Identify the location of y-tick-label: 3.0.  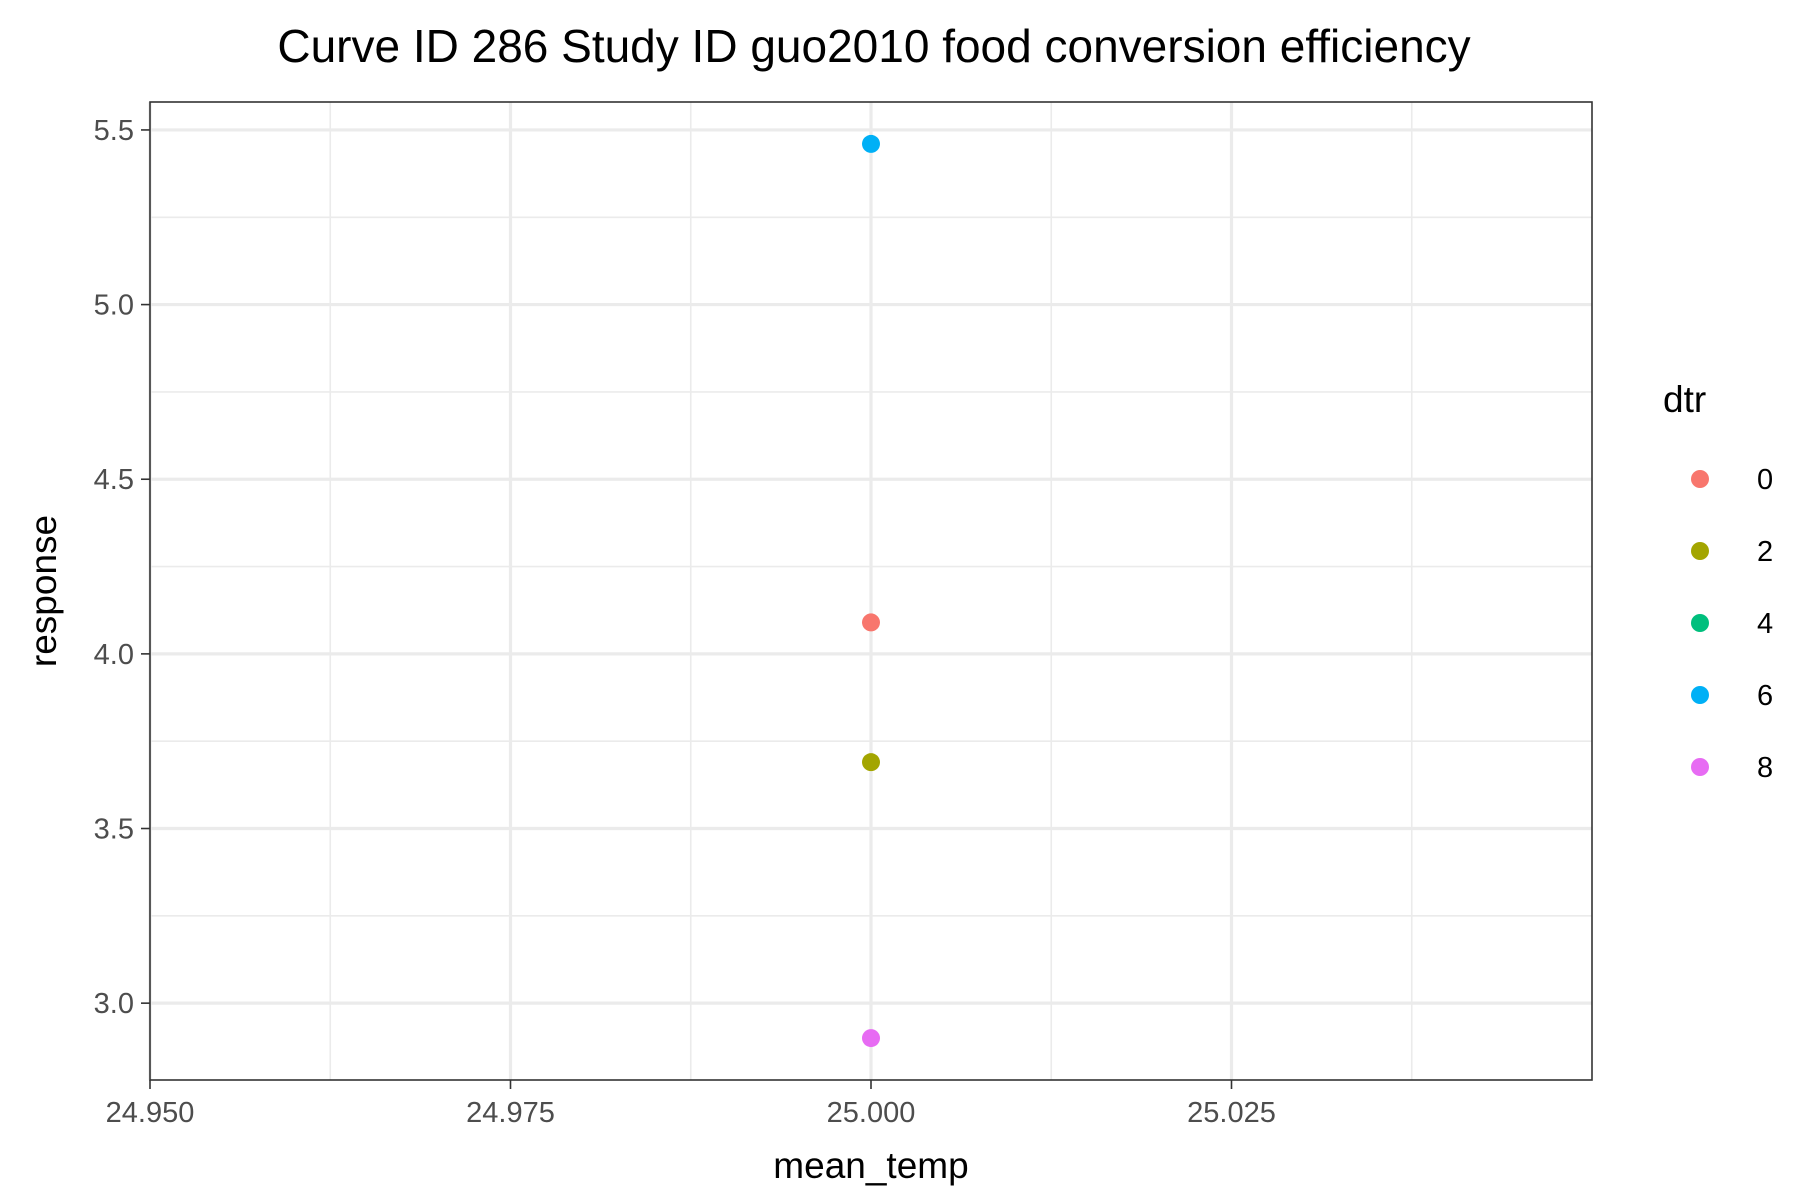
(114, 1004).